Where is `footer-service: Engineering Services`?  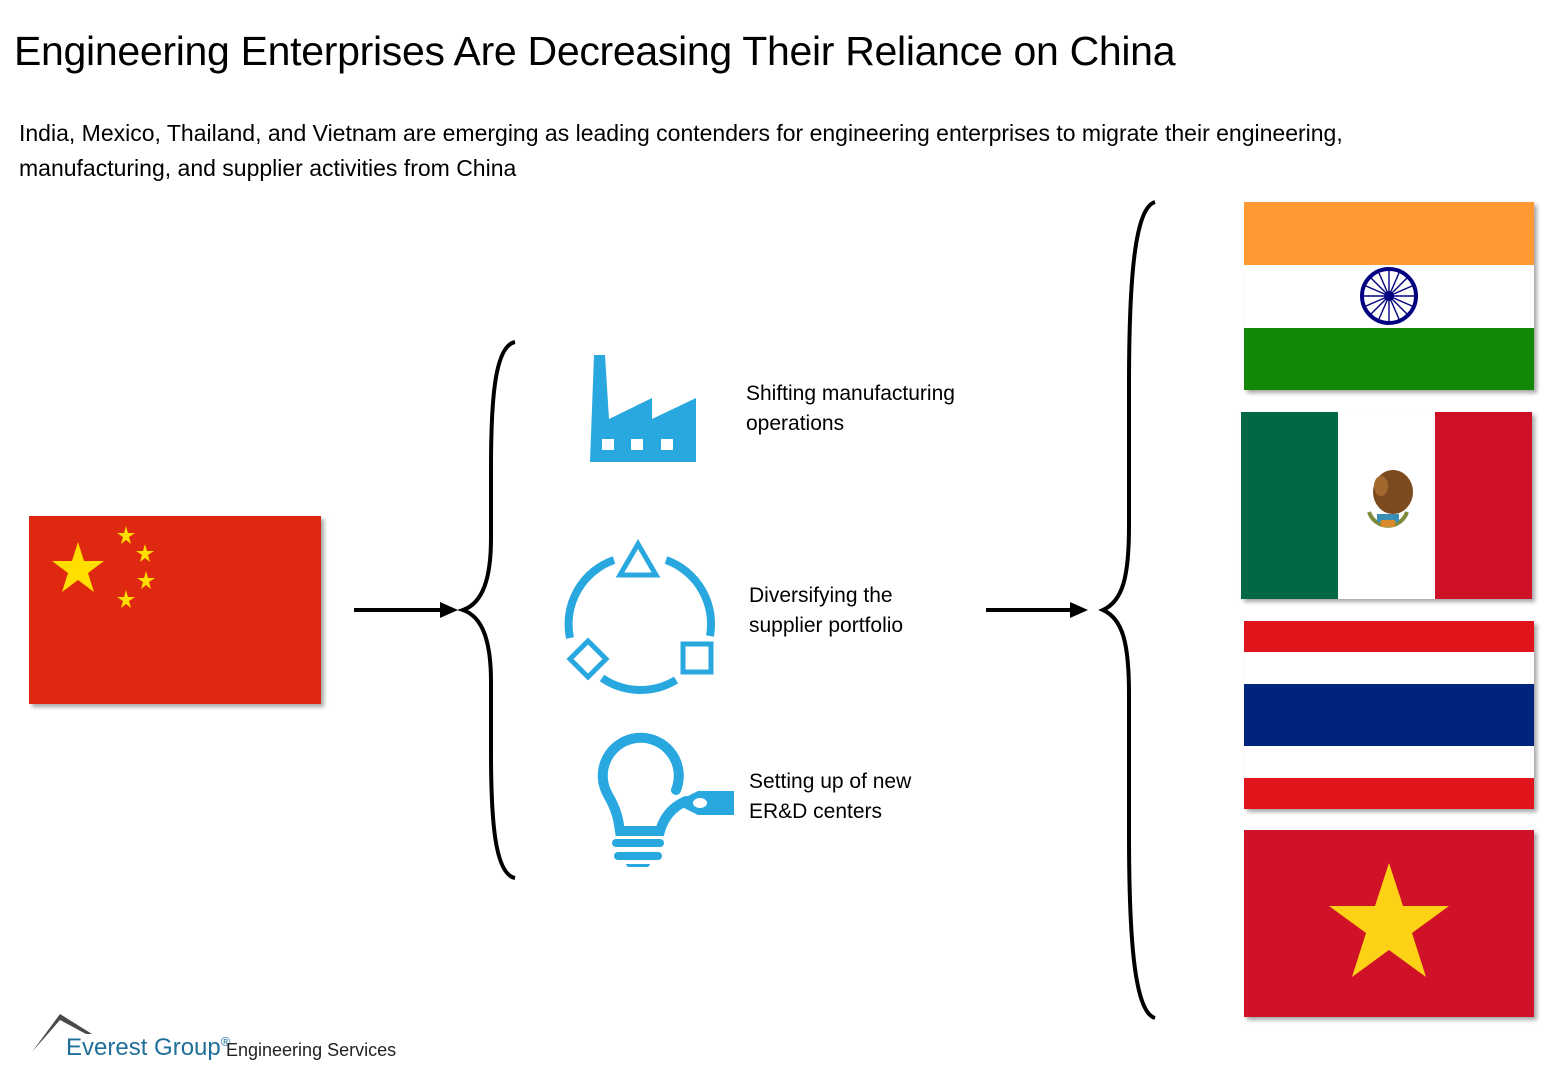
footer-service: Engineering Services is located at coordinates (311, 1050).